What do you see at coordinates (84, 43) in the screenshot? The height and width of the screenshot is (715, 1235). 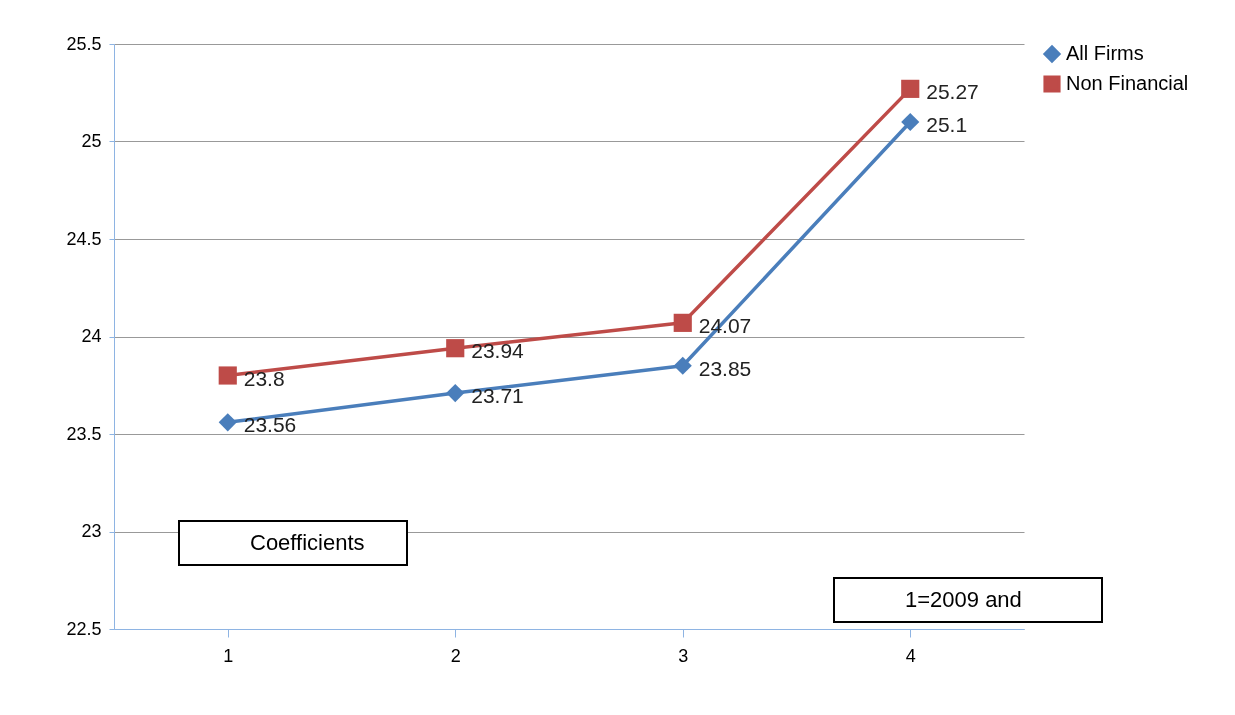 I see `y-tick-label: 25.5` at bounding box center [84, 43].